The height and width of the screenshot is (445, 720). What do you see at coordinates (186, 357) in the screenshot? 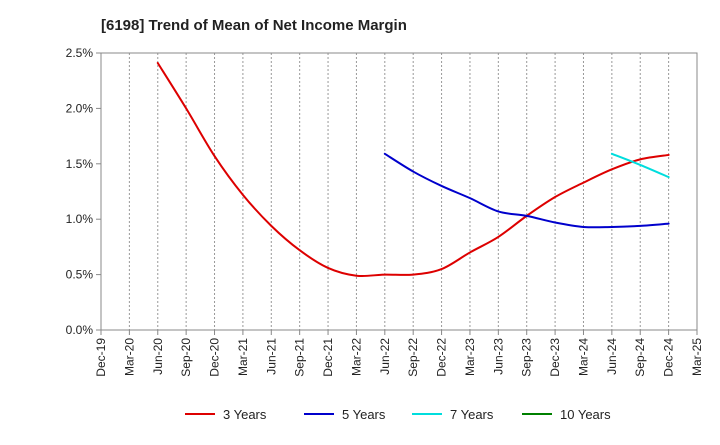
I see `x-tick-label: Sep-20` at bounding box center [186, 357].